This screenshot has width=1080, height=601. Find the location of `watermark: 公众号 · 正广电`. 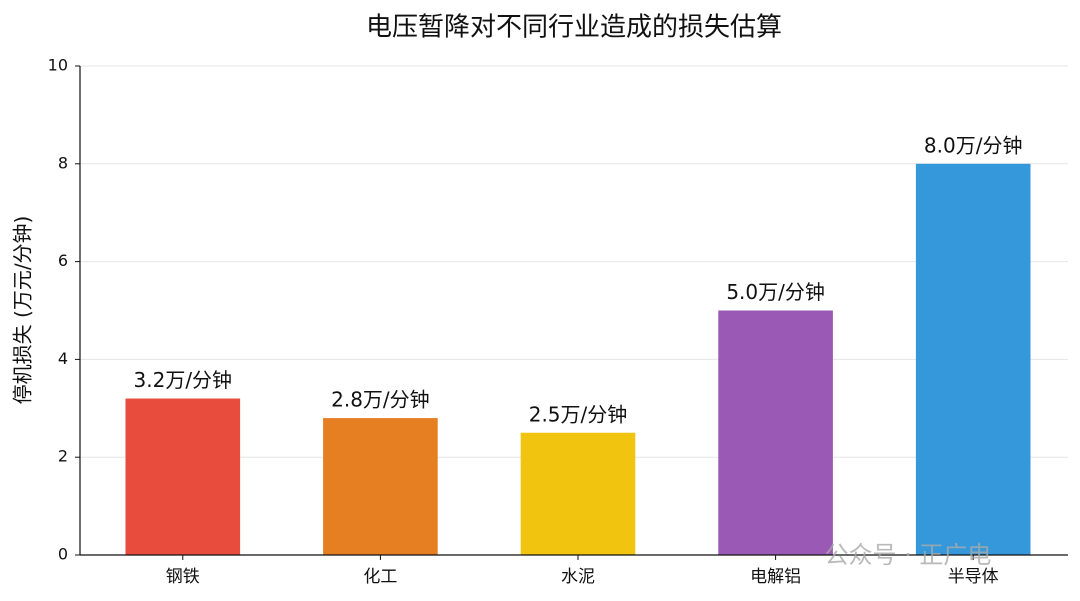

watermark: 公众号 · 正广电 is located at coordinates (908, 555).